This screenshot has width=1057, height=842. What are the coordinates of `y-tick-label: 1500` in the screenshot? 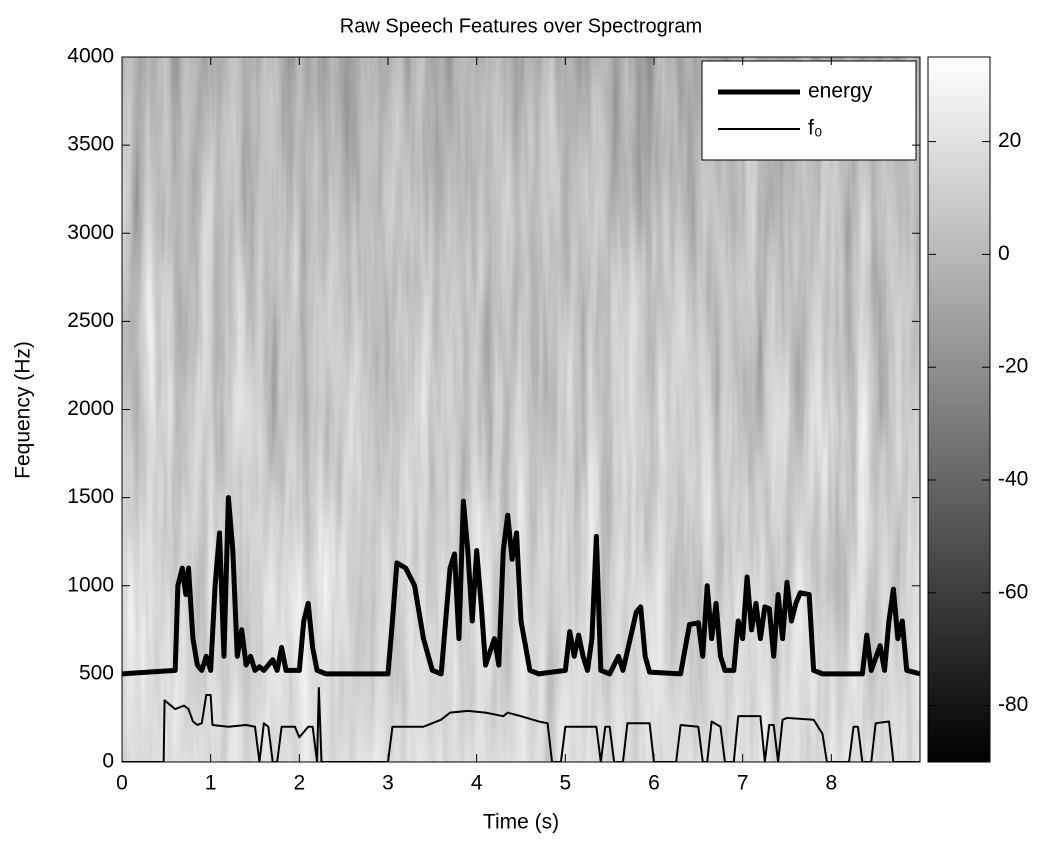 It's located at (90, 496).